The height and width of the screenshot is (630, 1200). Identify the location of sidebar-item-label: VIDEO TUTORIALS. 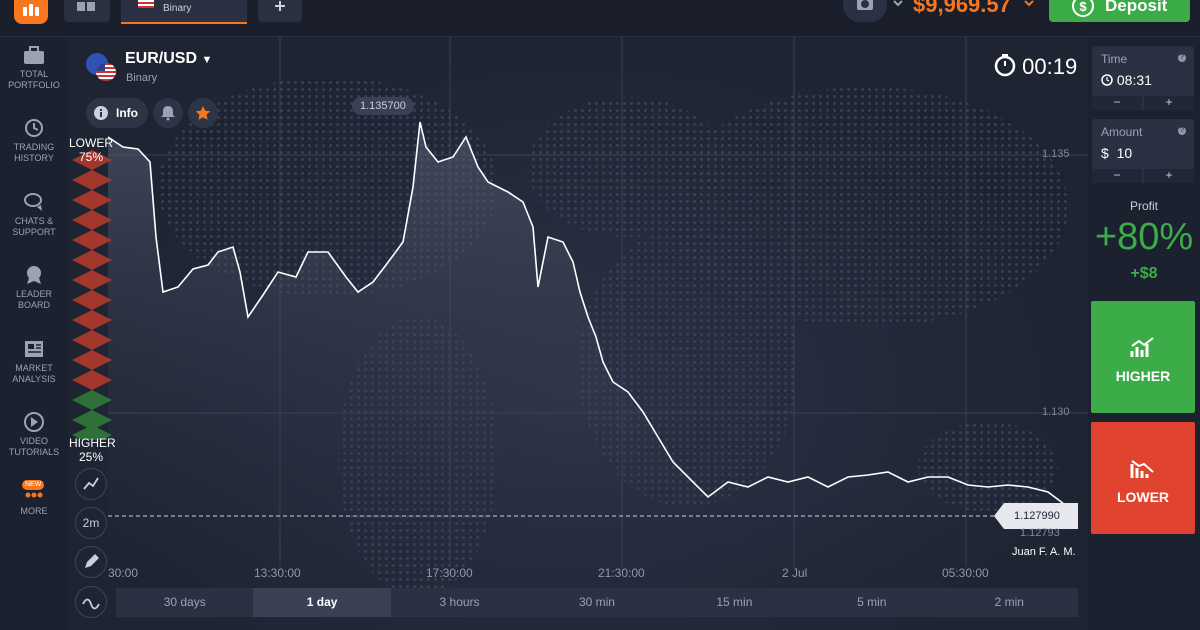
(34, 446).